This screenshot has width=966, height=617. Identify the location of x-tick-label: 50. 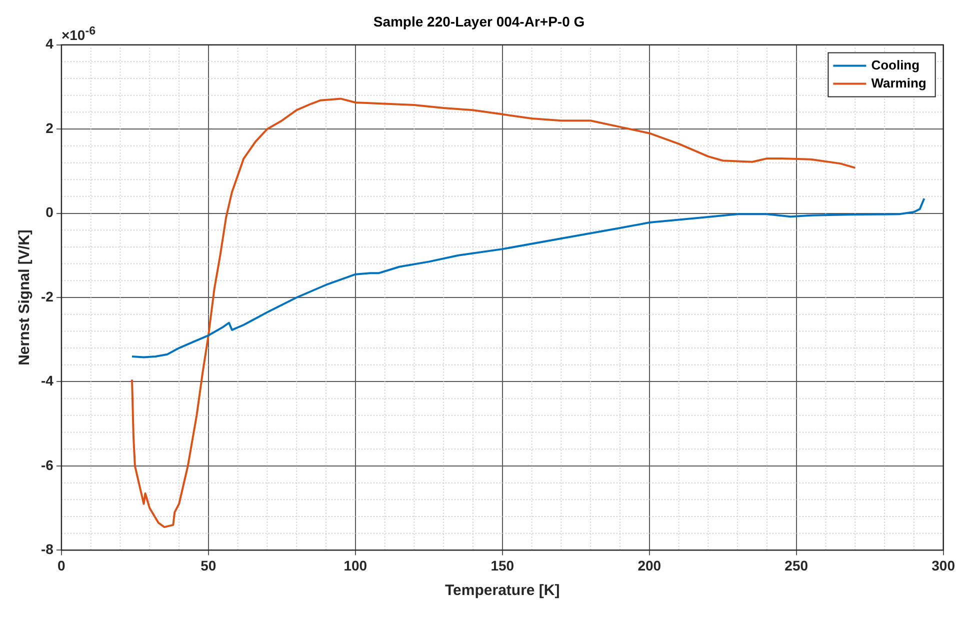
(208, 565).